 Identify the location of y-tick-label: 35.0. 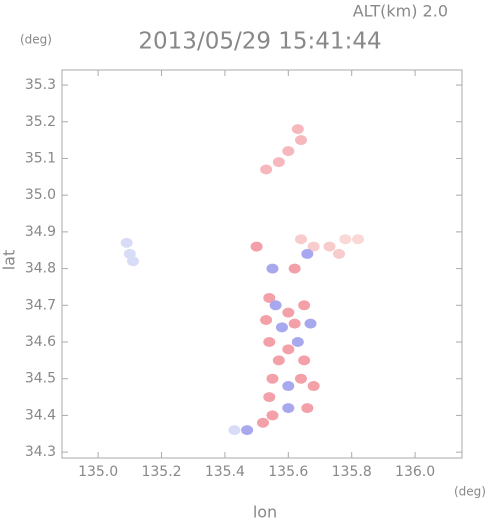
(40, 195).